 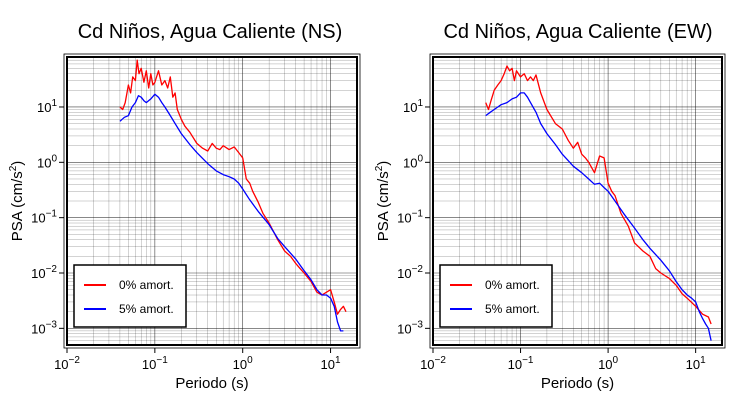 I want to click on chart-title: Cd Niños, Agua Caliente (NS), so click(x=210, y=32).